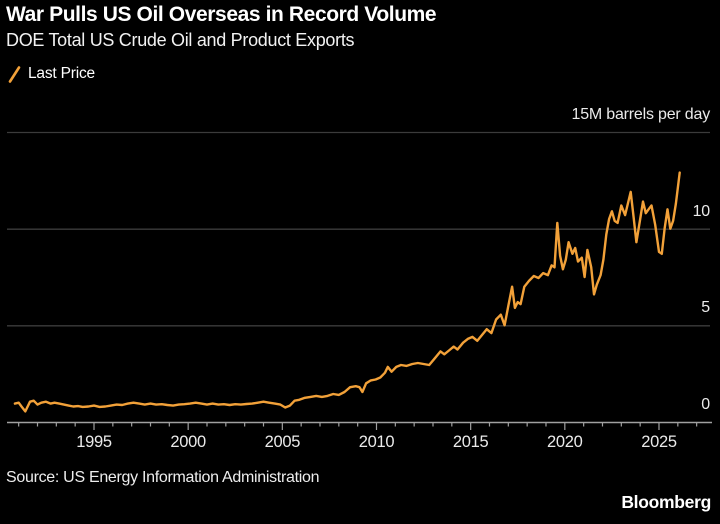 Image resolution: width=720 pixels, height=524 pixels. I want to click on legend-label: Last Price, so click(61, 73).